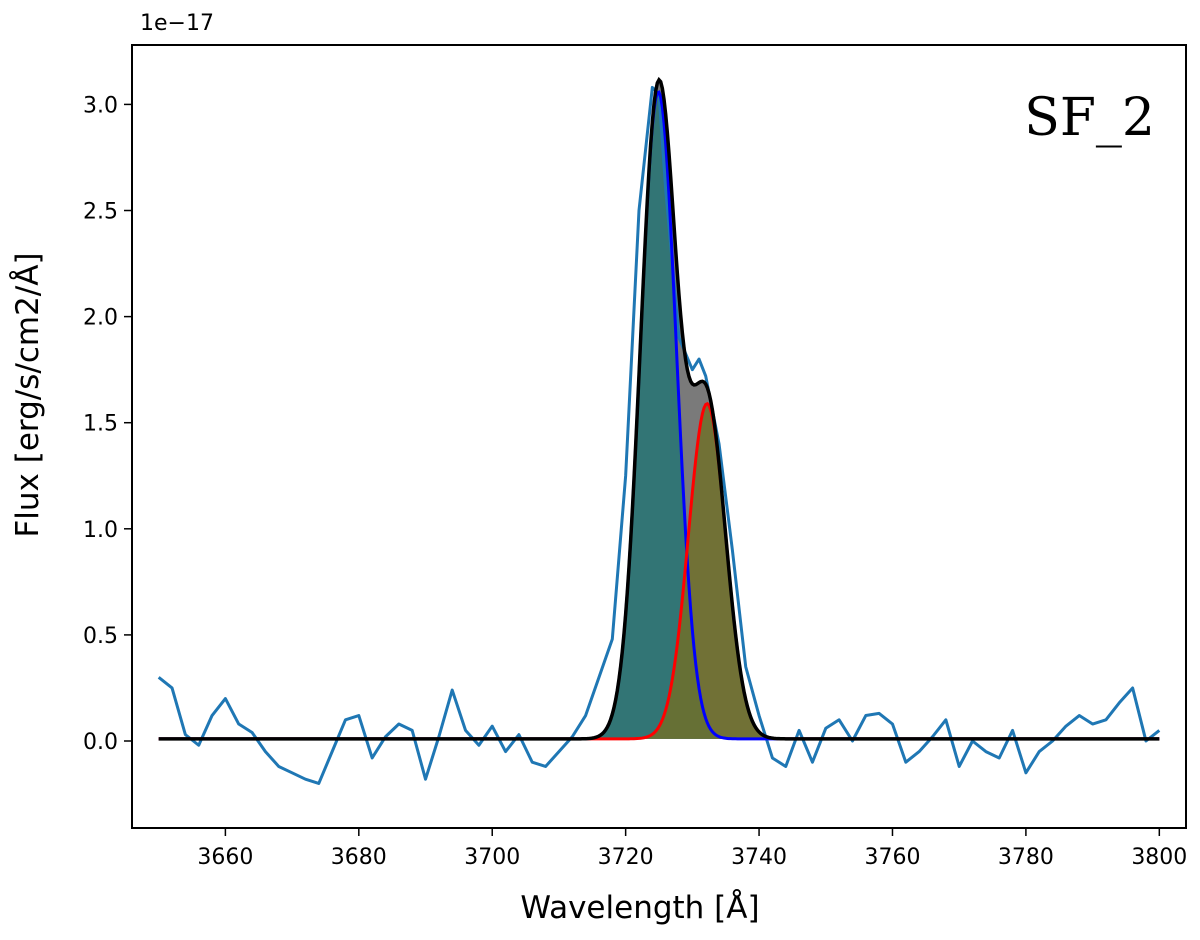 This screenshot has height=940, width=1200. What do you see at coordinates (100, 742) in the screenshot?
I see `y-tick-label: 0.0` at bounding box center [100, 742].